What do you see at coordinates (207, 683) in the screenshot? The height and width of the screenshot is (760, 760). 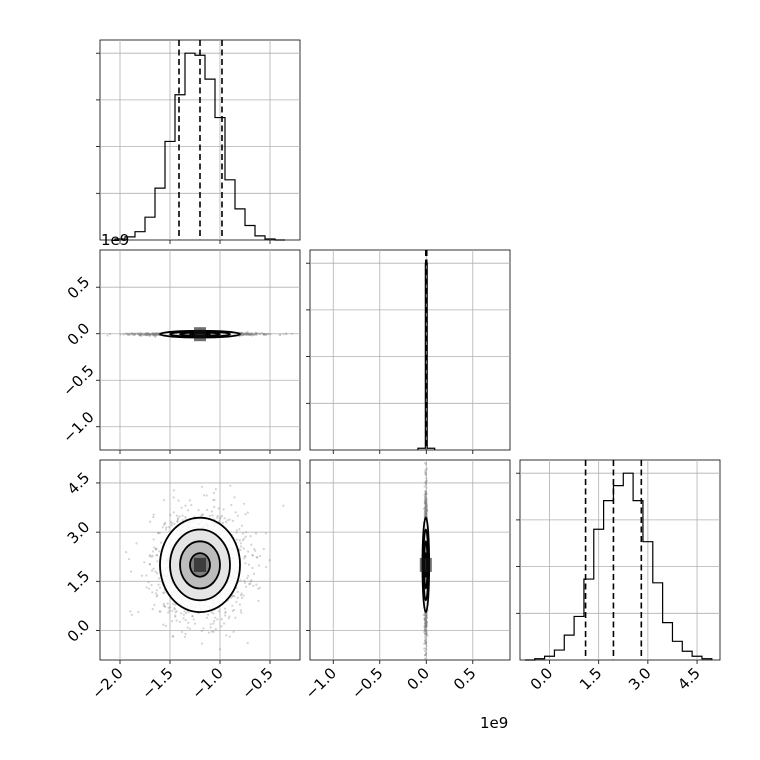 I see `x-tick-label: −1.0` at bounding box center [207, 683].